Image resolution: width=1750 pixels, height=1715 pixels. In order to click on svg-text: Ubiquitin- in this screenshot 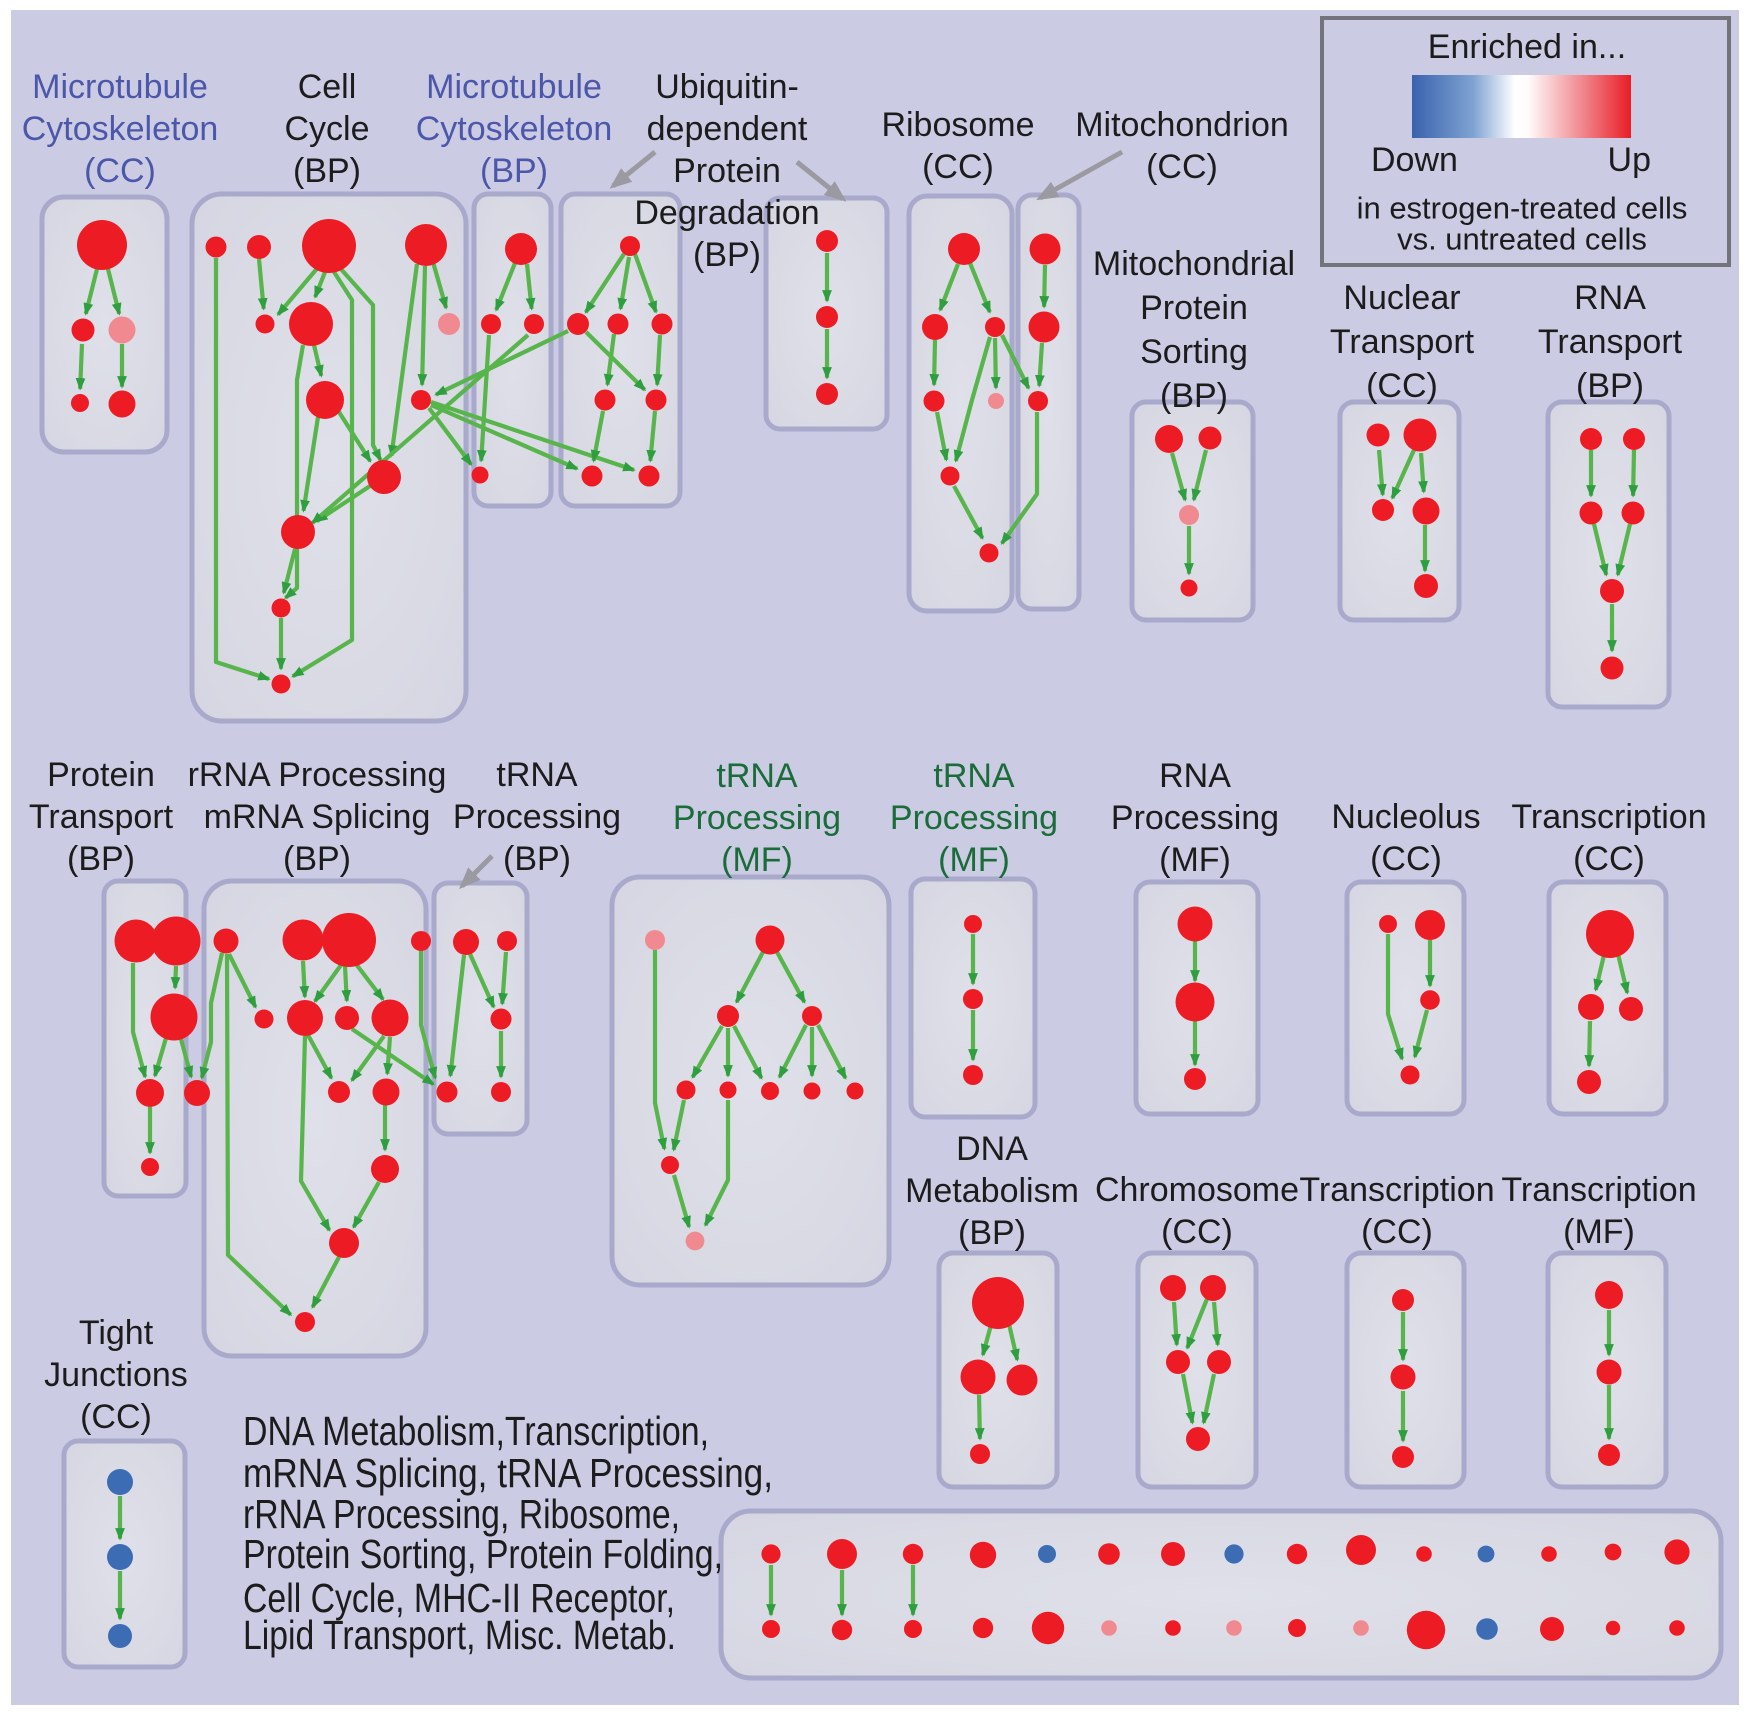, I will do `click(727, 87)`.